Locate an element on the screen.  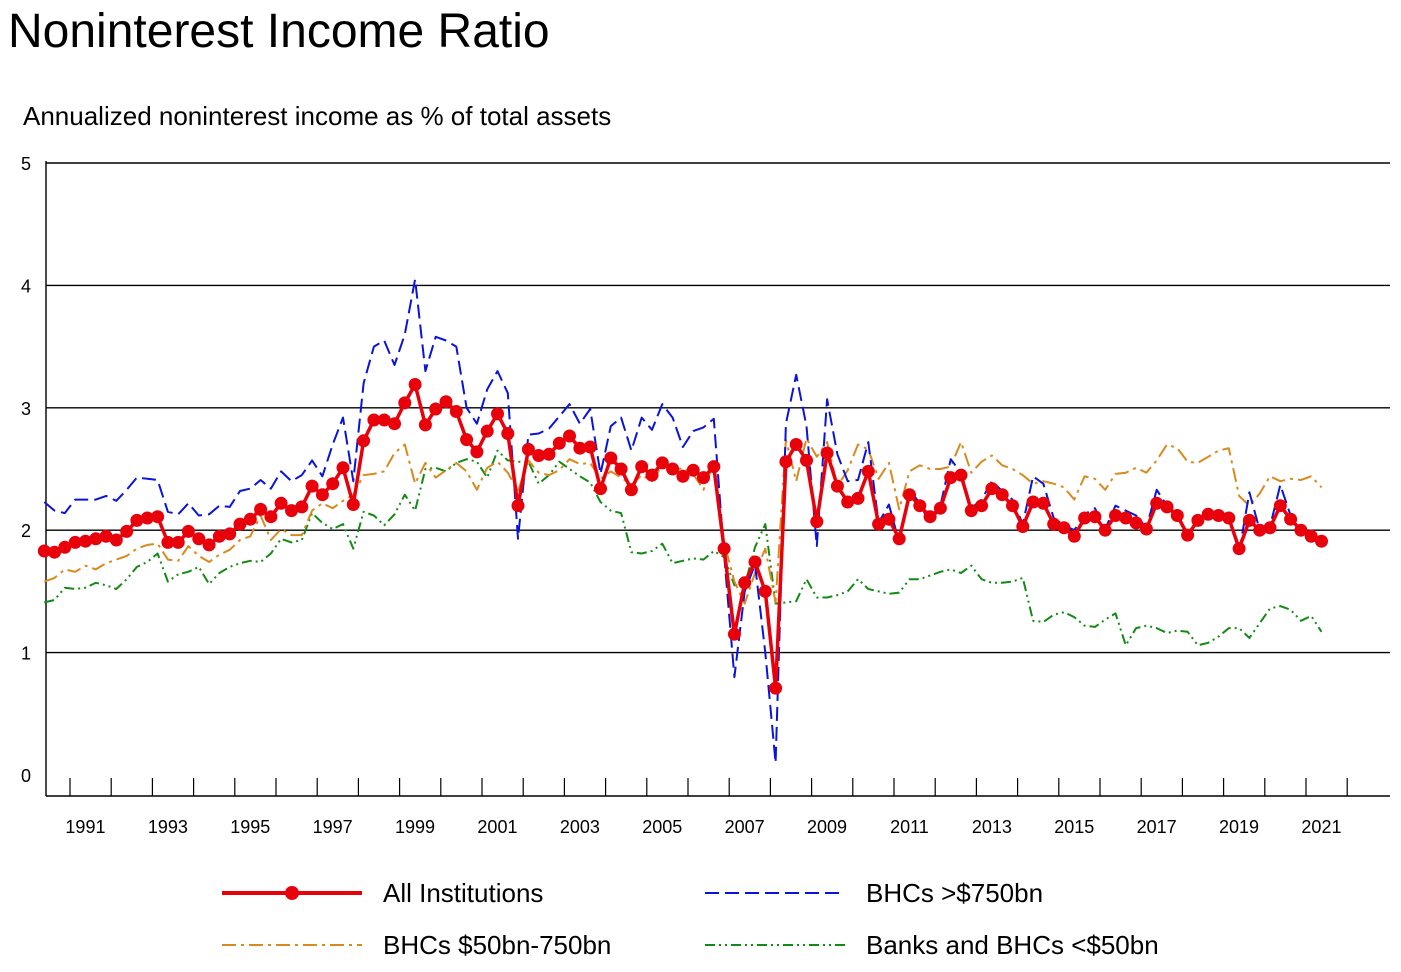
y-tick-label: 4 is located at coordinates (26, 286).